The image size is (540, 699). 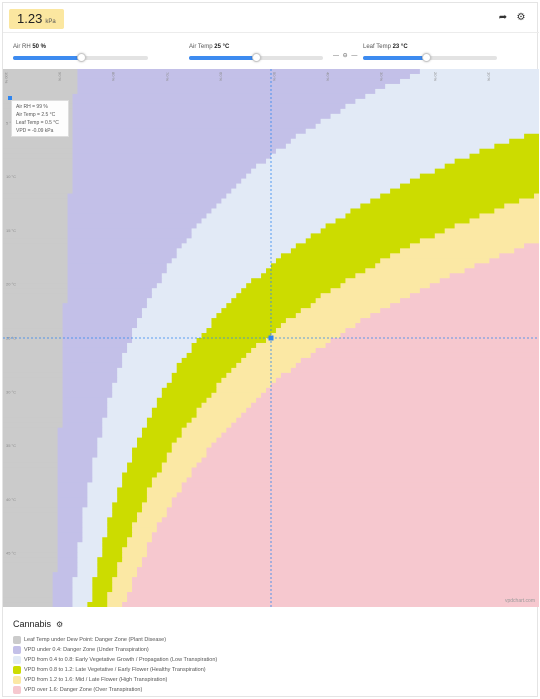 I want to click on air-temp-slider, so click(x=256, y=57).